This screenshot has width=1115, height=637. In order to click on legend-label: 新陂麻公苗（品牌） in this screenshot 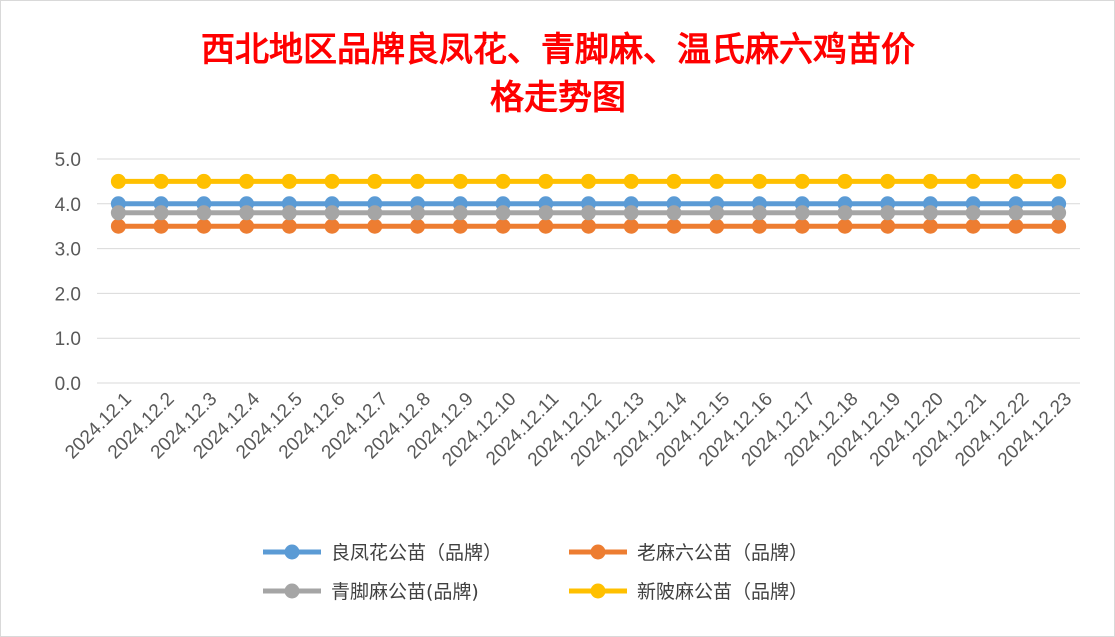, I will do `click(722, 592)`.